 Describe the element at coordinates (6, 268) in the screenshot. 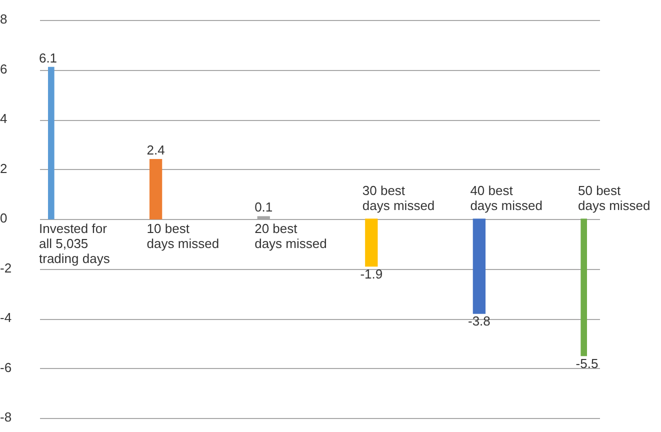

I see `y-tick-label: -2` at that location.